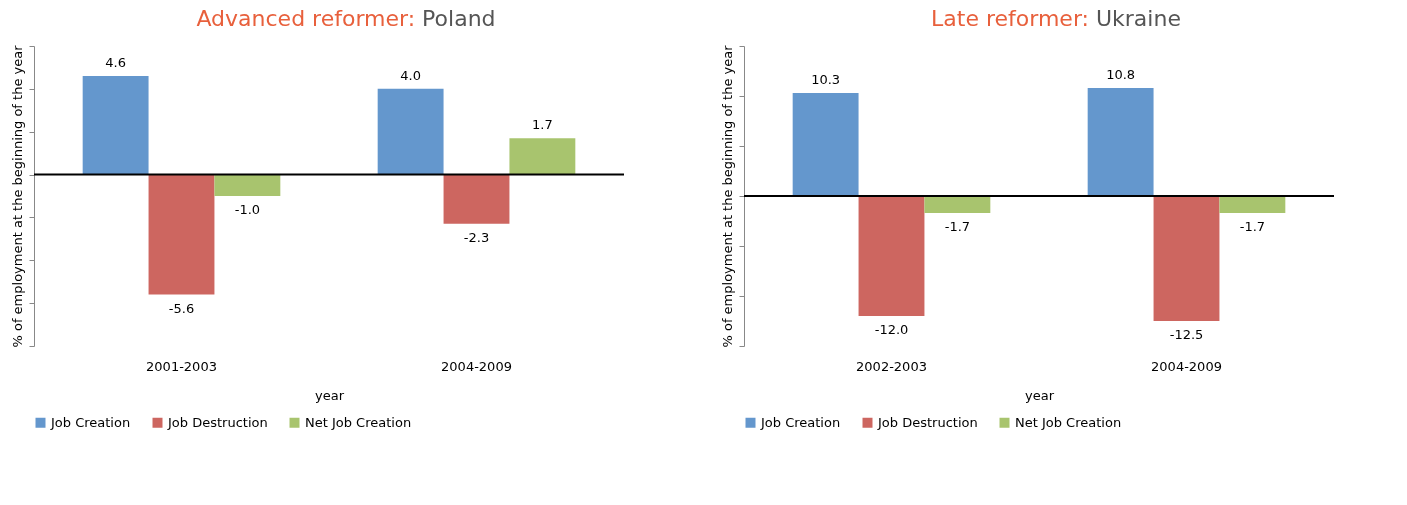 This screenshot has width=1407, height=505. What do you see at coordinates (115, 62) in the screenshot?
I see `data-label: 4.6` at bounding box center [115, 62].